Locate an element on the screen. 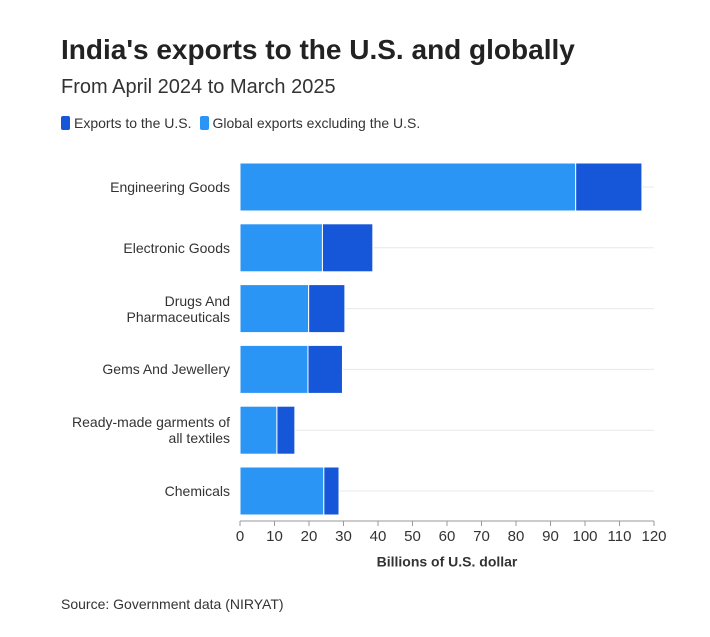 This screenshot has height=637, width=710. x-tick-label: 40 is located at coordinates (378, 536).